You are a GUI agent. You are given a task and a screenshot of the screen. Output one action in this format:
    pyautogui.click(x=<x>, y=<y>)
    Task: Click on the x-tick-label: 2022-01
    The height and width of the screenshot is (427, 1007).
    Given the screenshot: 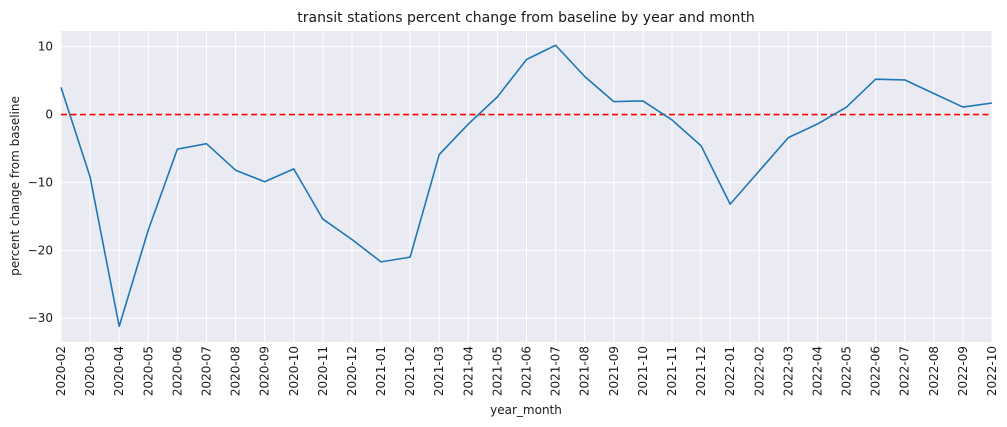 What is the action you would take?
    pyautogui.click(x=730, y=371)
    